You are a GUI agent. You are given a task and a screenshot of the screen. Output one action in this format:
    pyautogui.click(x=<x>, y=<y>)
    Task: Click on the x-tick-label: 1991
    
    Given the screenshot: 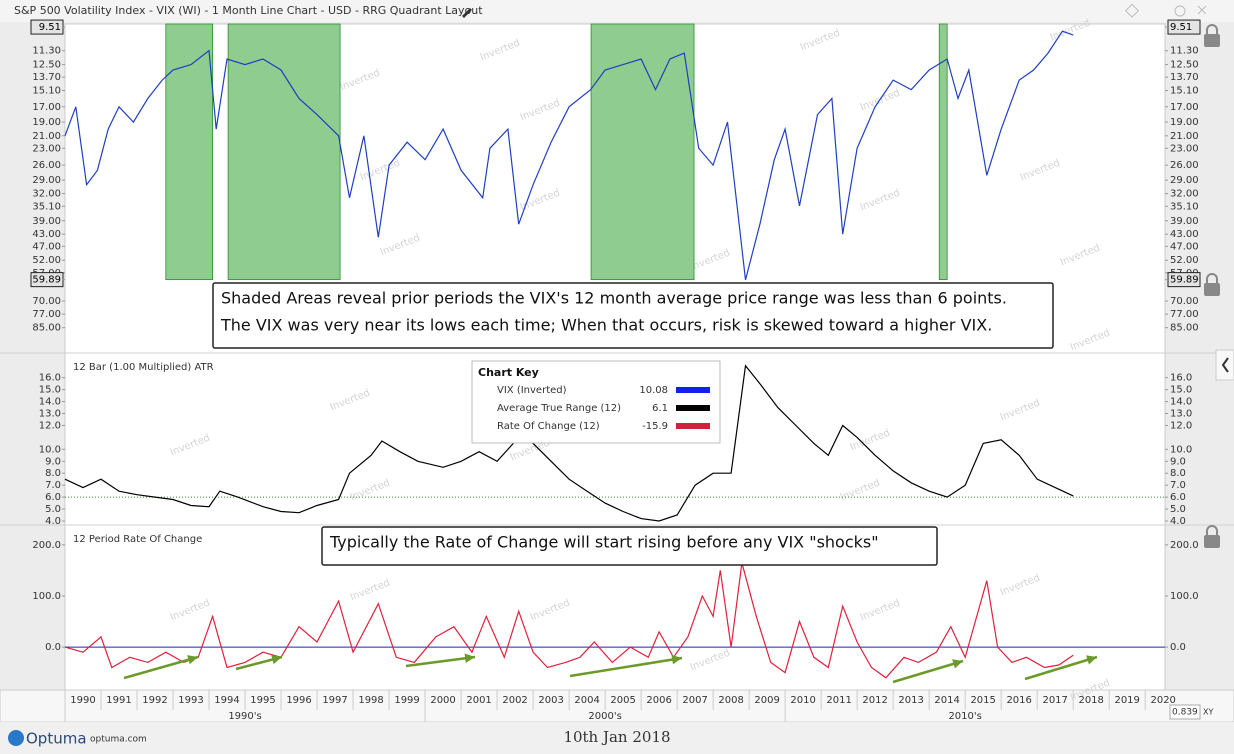 What is the action you would take?
    pyautogui.click(x=118, y=700)
    